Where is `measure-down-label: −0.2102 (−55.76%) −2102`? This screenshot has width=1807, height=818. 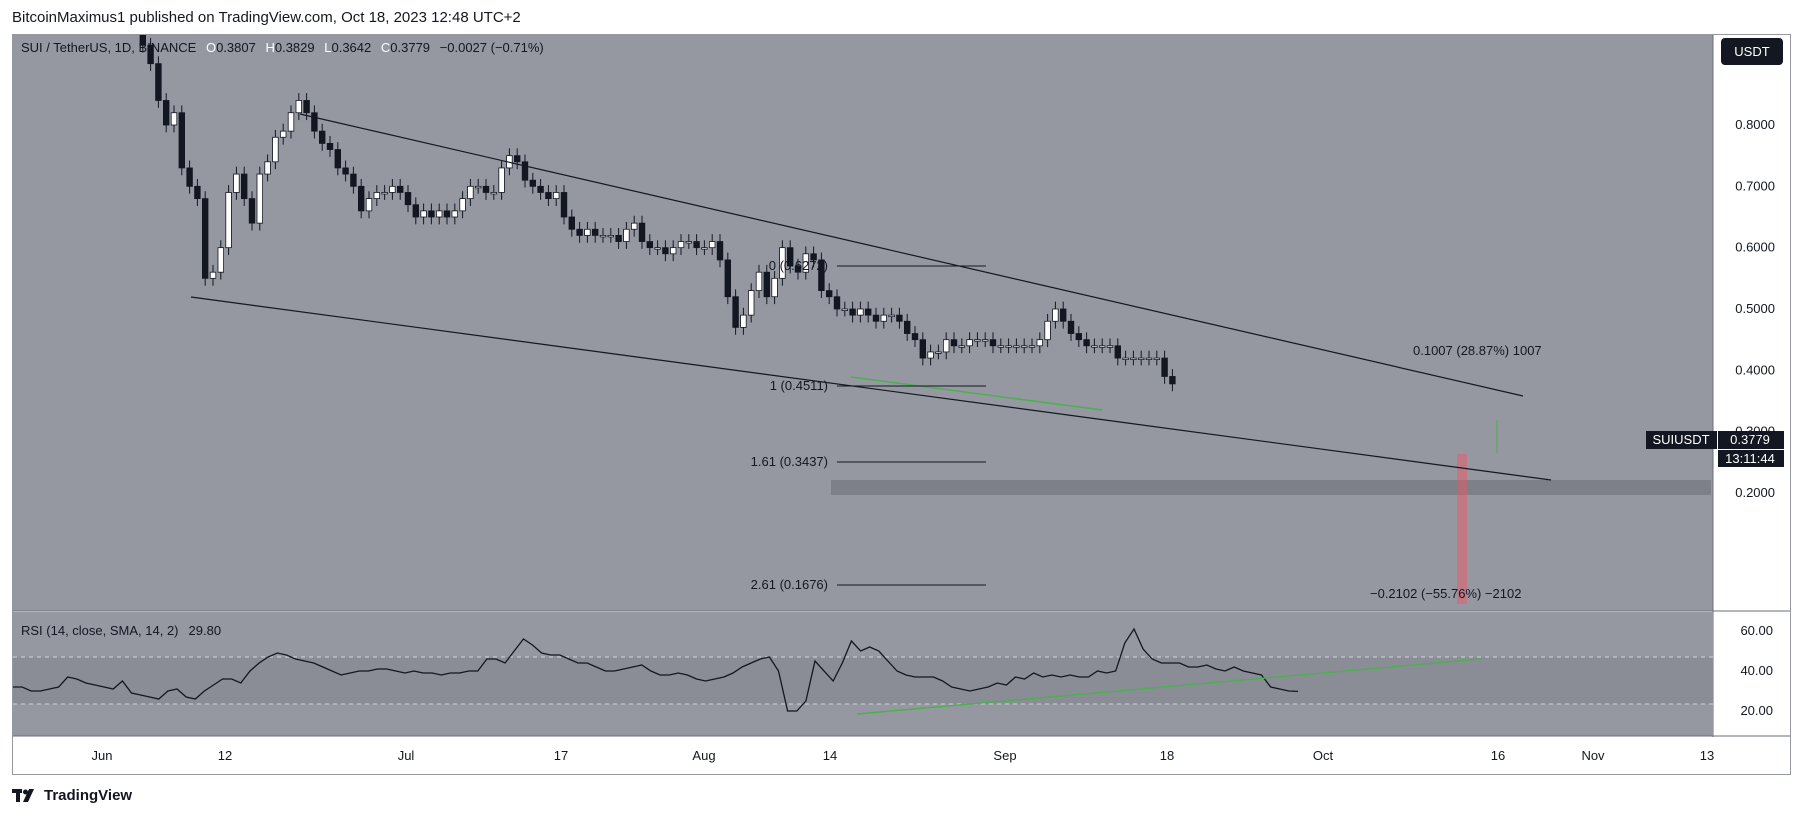 measure-down-label: −0.2102 (−55.76%) −2102 is located at coordinates (1445, 593).